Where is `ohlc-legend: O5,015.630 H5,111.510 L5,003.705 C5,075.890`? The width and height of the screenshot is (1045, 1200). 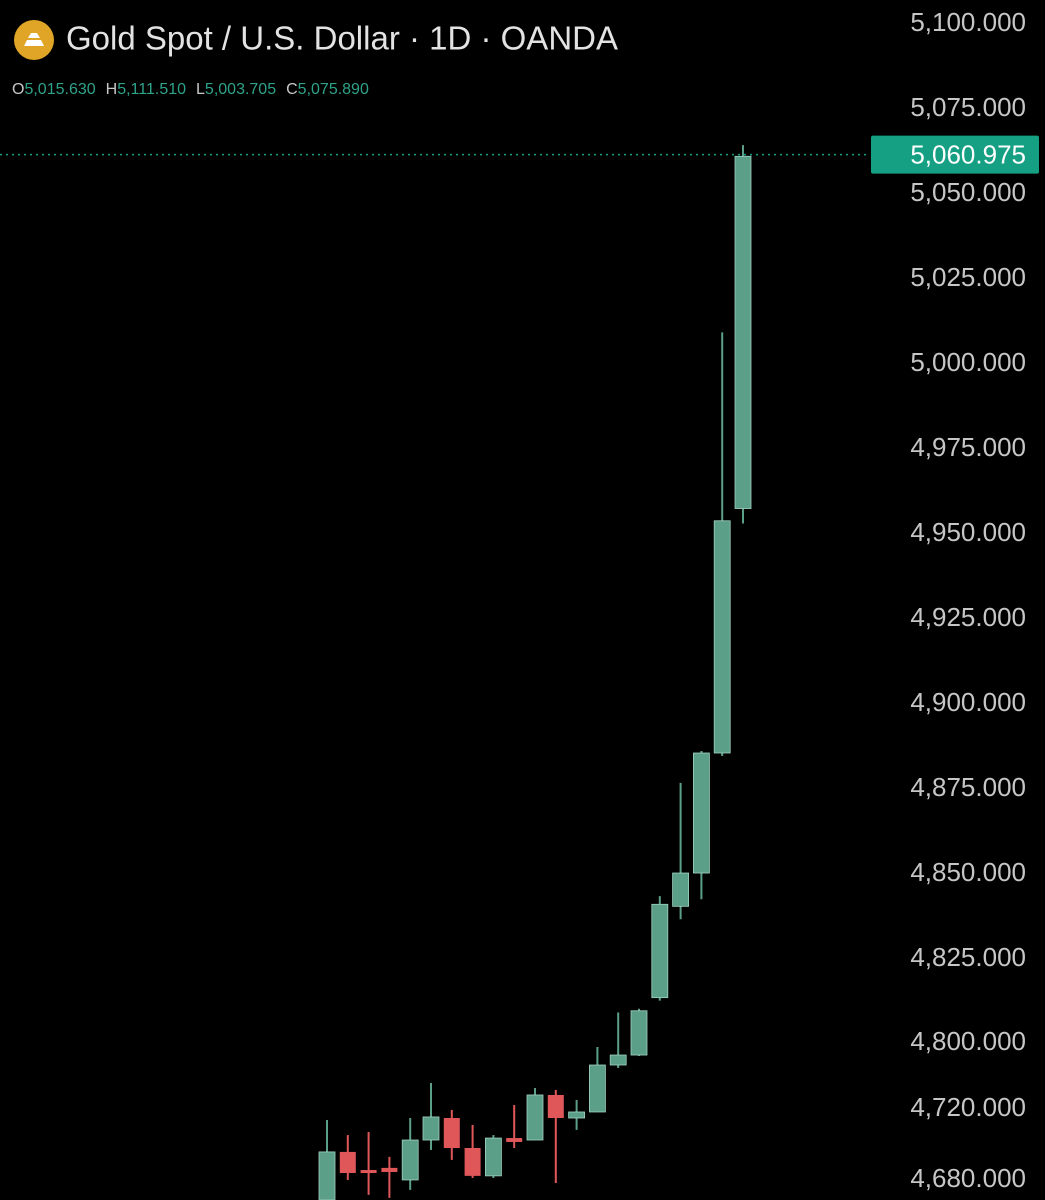
ohlc-legend: O5,015.630 H5,111.510 L5,003.705 C5,075.890 is located at coordinates (190, 89).